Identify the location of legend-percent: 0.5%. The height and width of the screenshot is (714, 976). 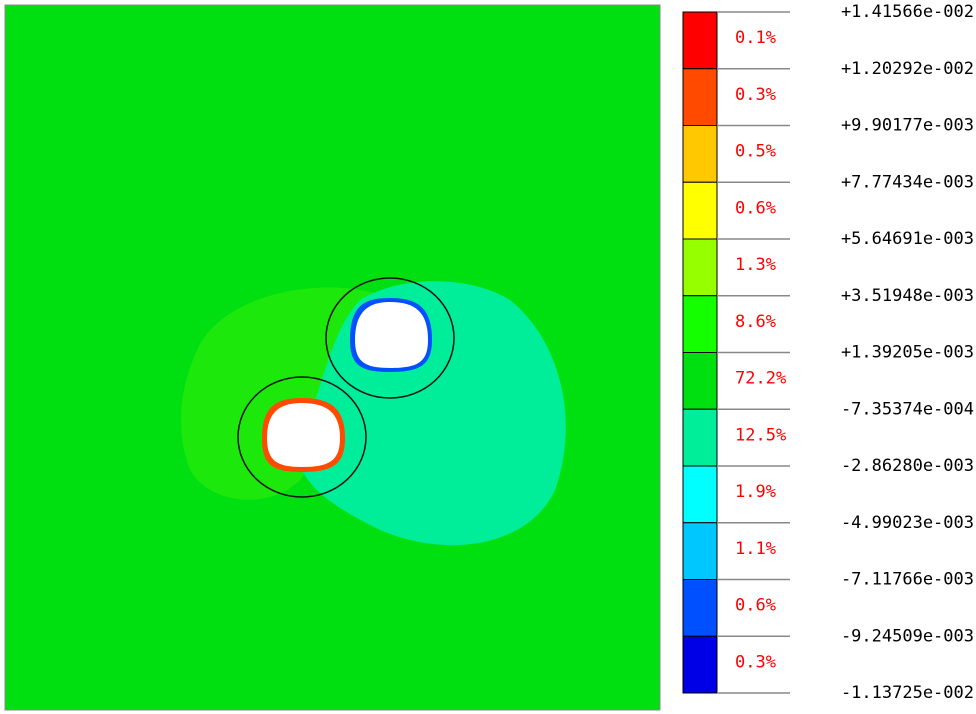
(755, 152).